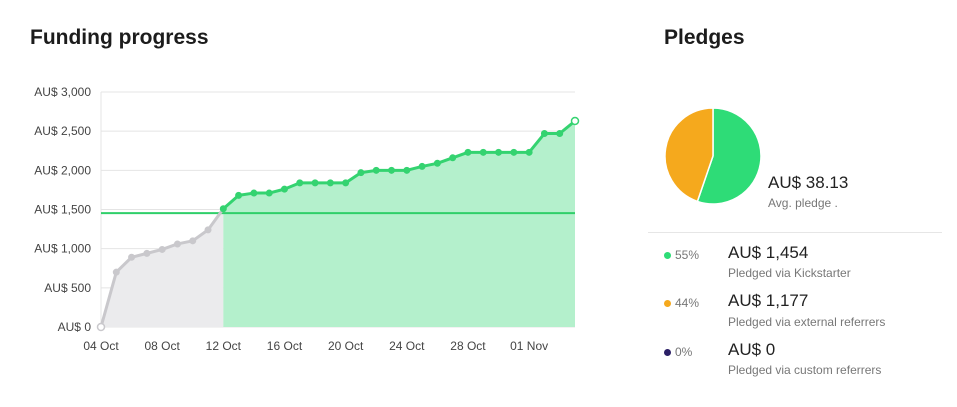 The width and height of the screenshot is (957, 407). What do you see at coordinates (468, 346) in the screenshot?
I see `x-tick-label: 28 Oct` at bounding box center [468, 346].